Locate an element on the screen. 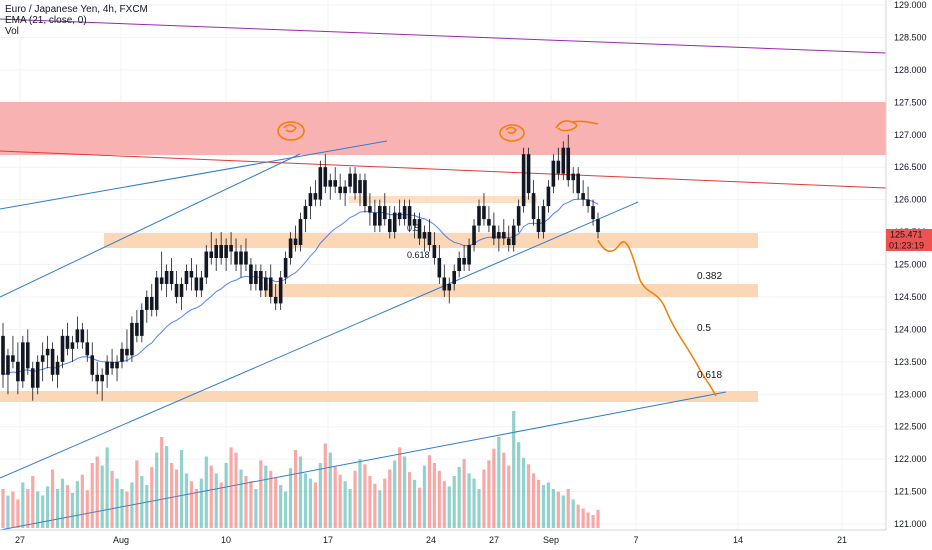 Image resolution: width=932 pixels, height=550 pixels. purple-trend-line is located at coordinates (443, 36).